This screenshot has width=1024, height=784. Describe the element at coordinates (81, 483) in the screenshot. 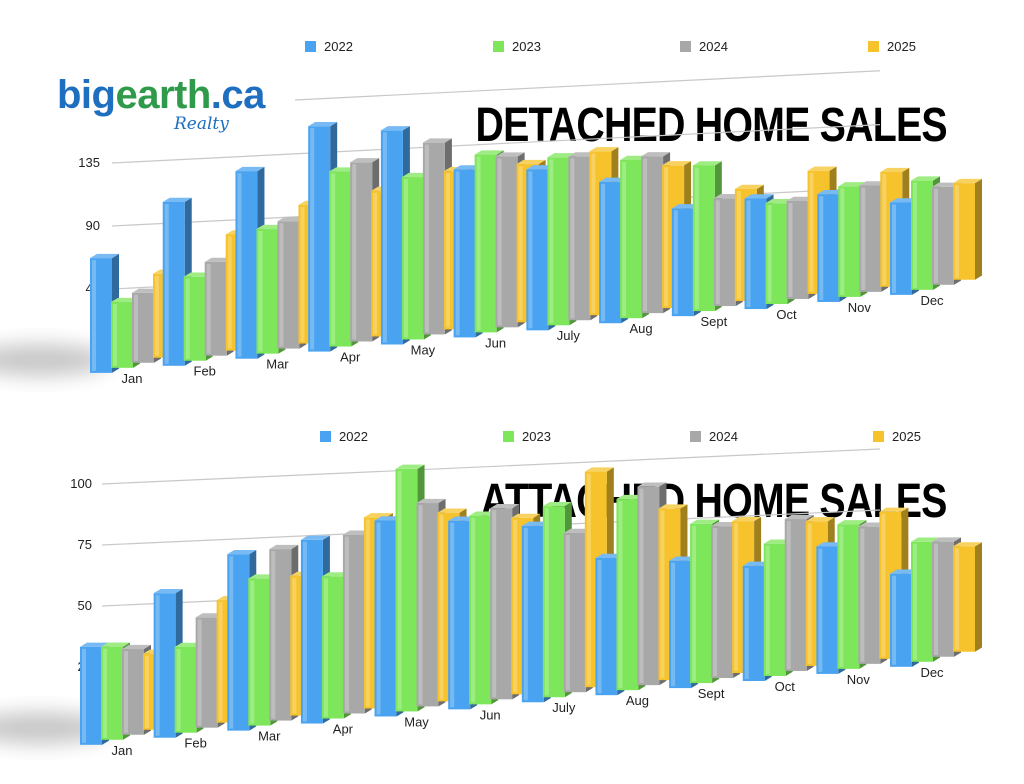

I see `y-tick-label: 100` at that location.